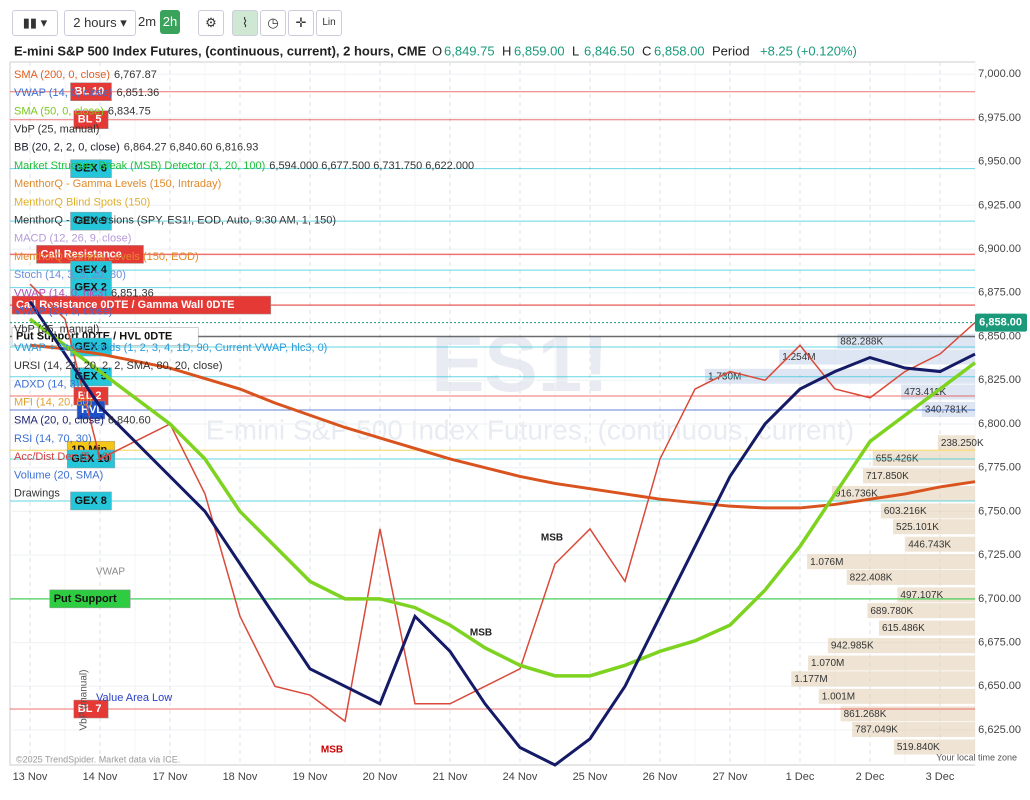 Image resolution: width=1030 pixels, height=800 pixels. I want to click on y-tick-label: 6,625.00, so click(999, 730).